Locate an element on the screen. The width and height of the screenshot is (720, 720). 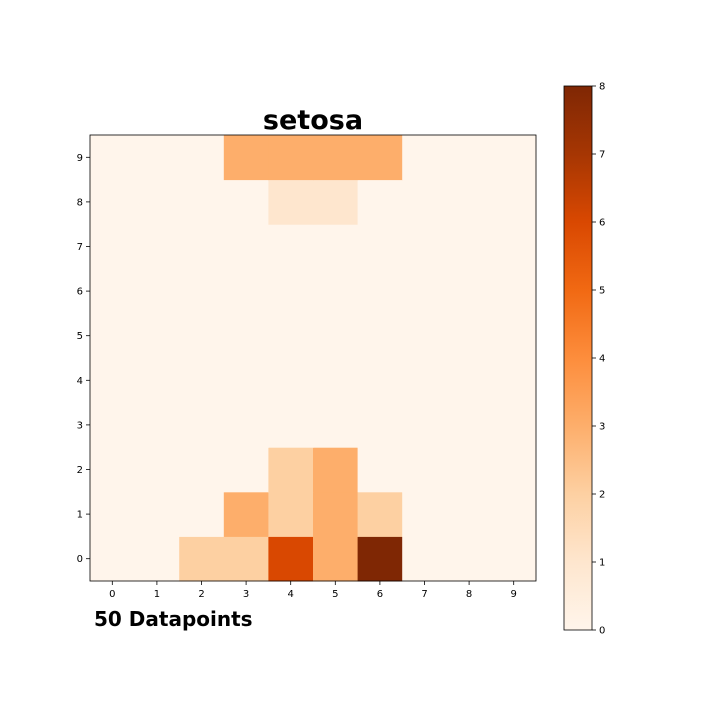
y-tick-label: 3 is located at coordinates (80, 425).